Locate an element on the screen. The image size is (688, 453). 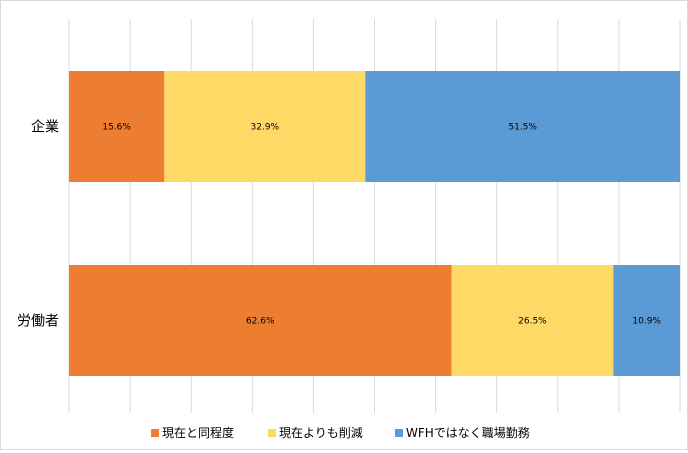
category-label: 労働者 is located at coordinates (38, 322).